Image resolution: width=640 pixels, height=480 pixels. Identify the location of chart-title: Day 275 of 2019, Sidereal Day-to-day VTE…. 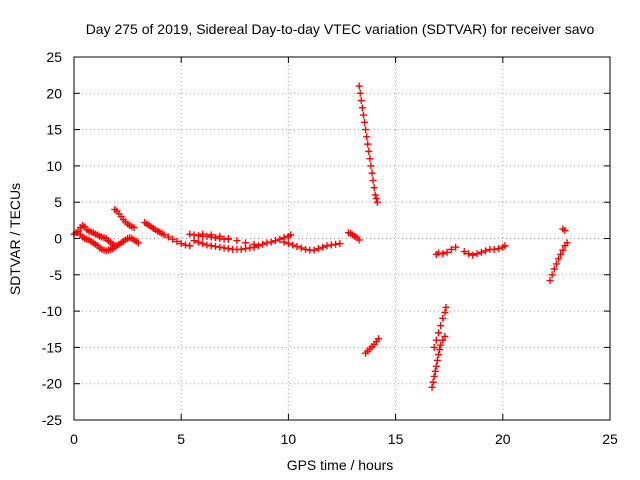
(340, 29).